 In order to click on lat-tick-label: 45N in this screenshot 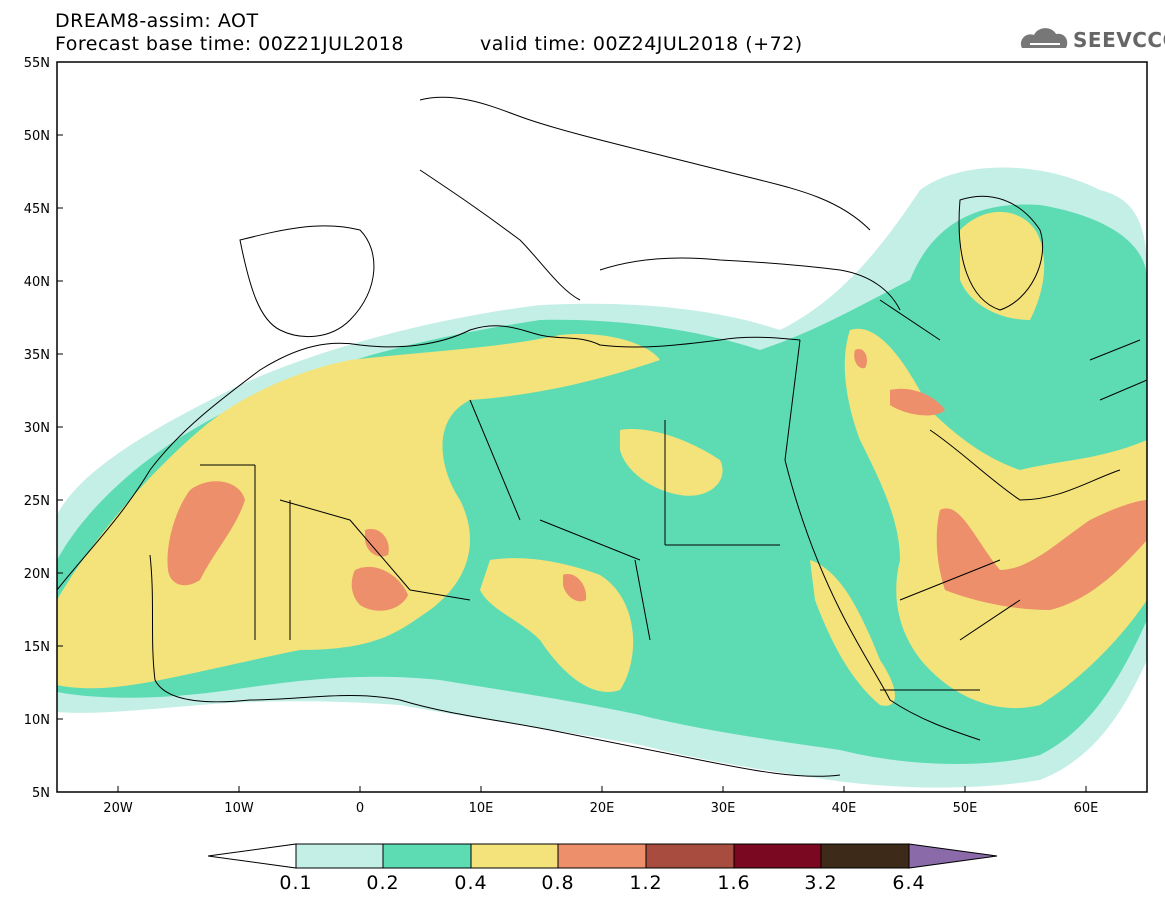, I will do `click(37, 209)`.